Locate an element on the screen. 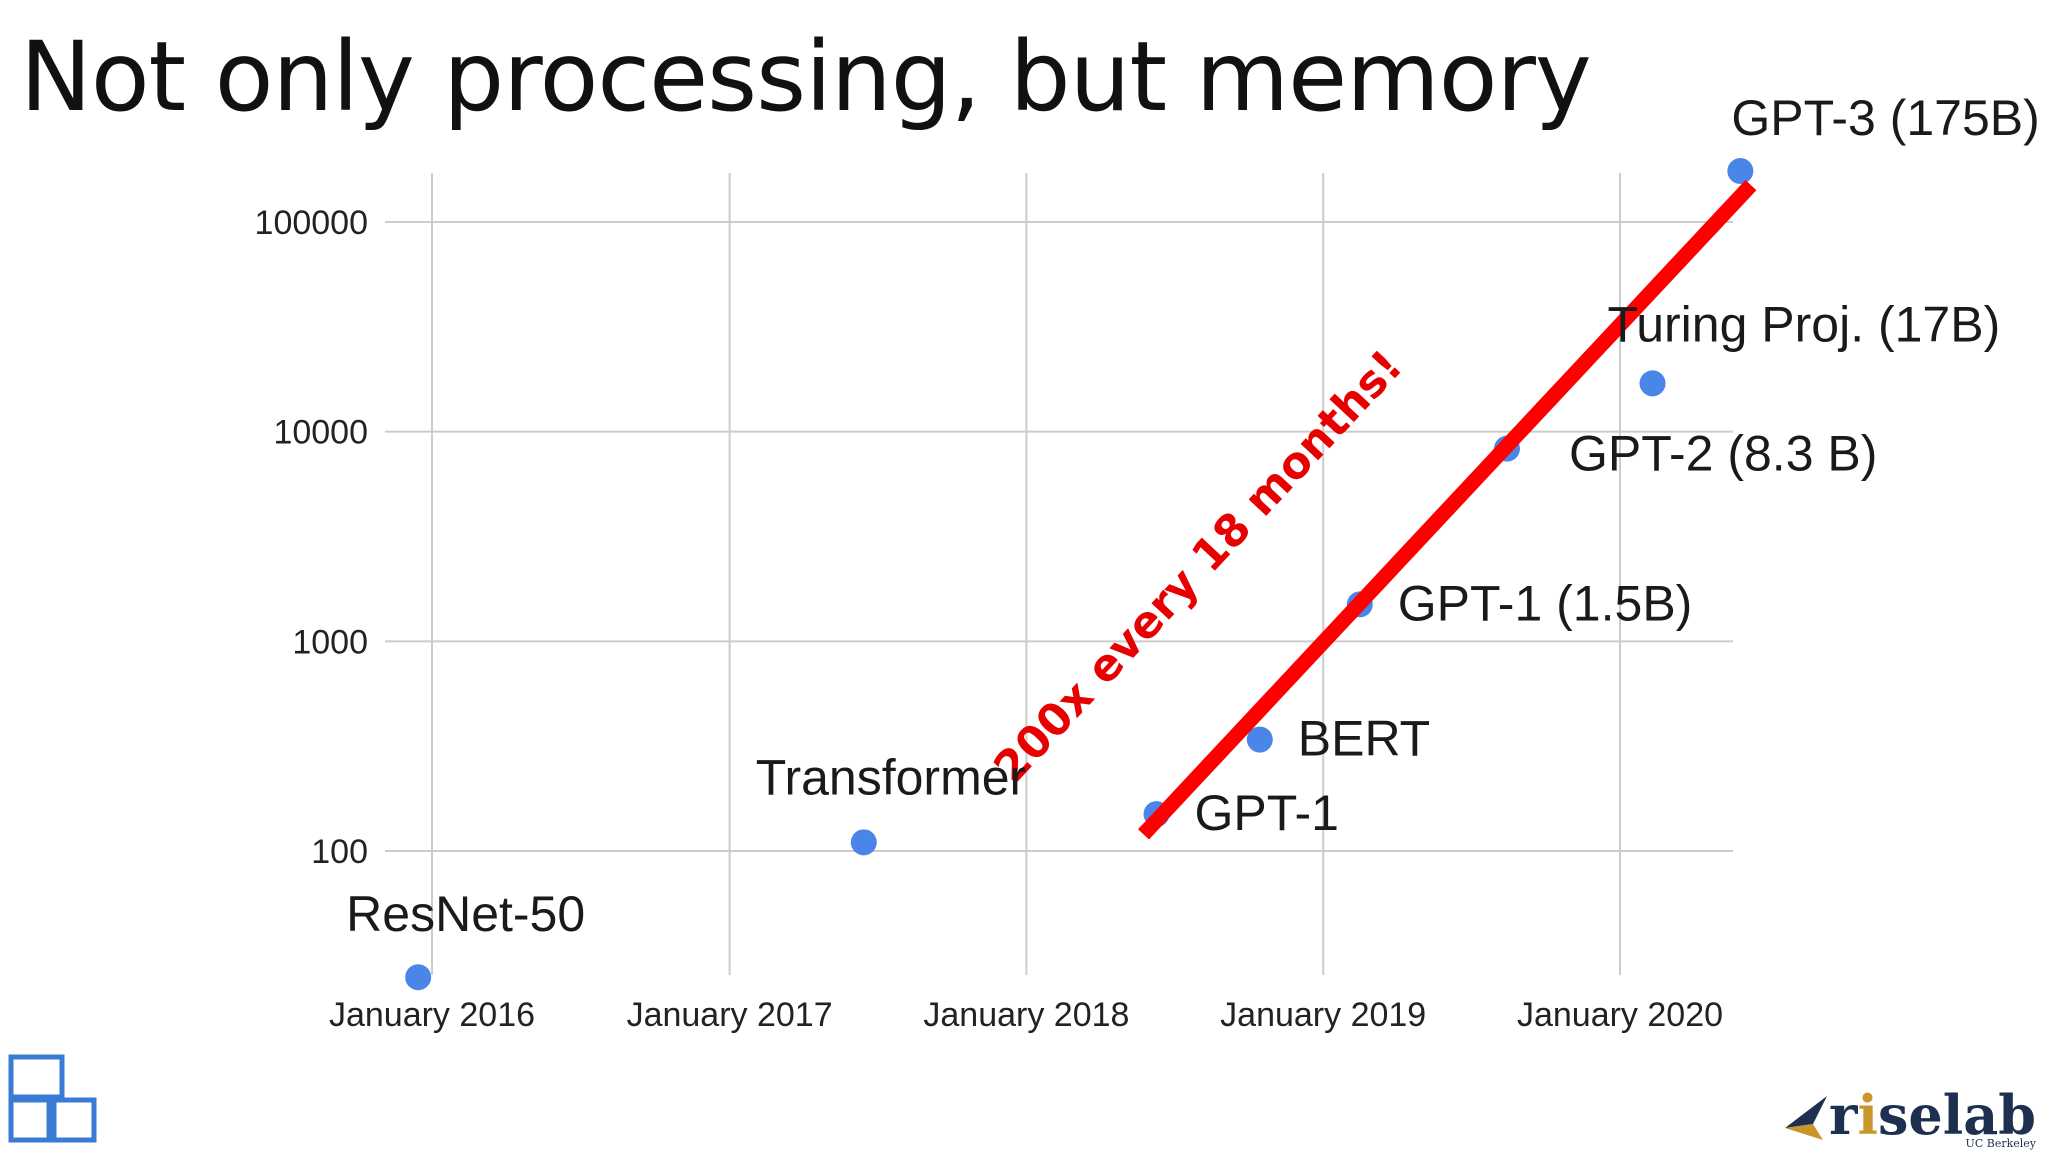 This screenshot has width=2048, height=1152. y-tick-label: 10000 is located at coordinates (320, 433).